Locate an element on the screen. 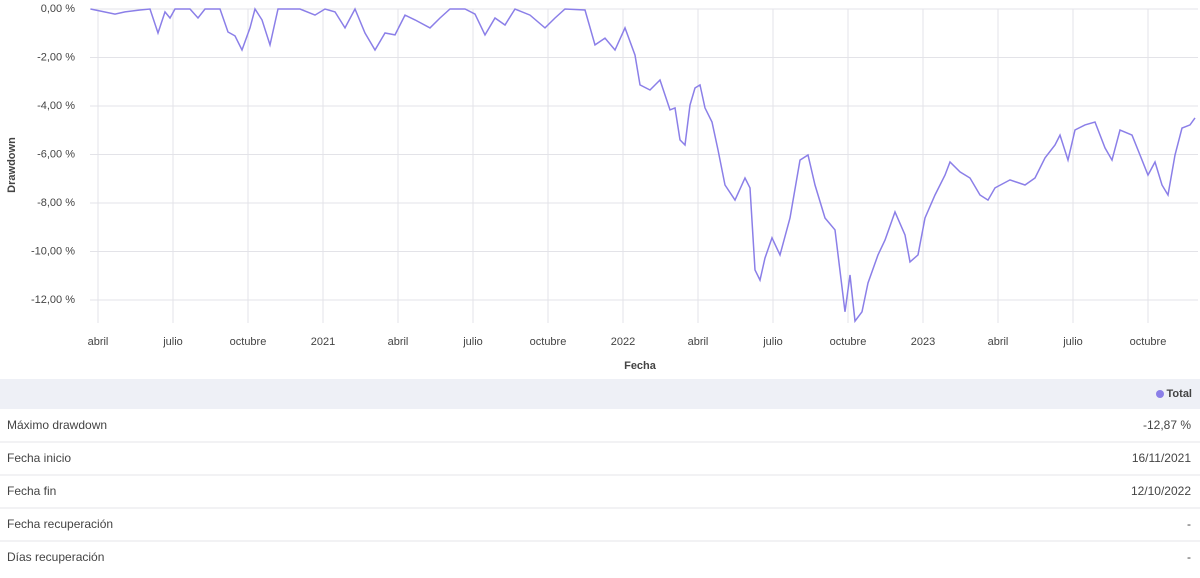 This screenshot has width=1200, height=578. table-header is located at coordinates (600, 394).